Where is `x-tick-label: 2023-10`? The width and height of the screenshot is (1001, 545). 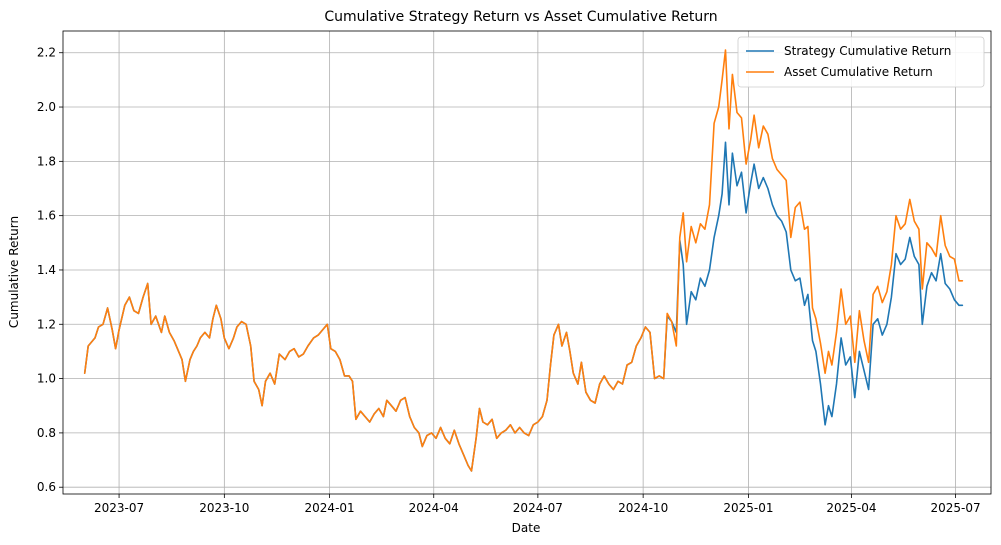 x-tick-label: 2023-10 is located at coordinates (224, 508).